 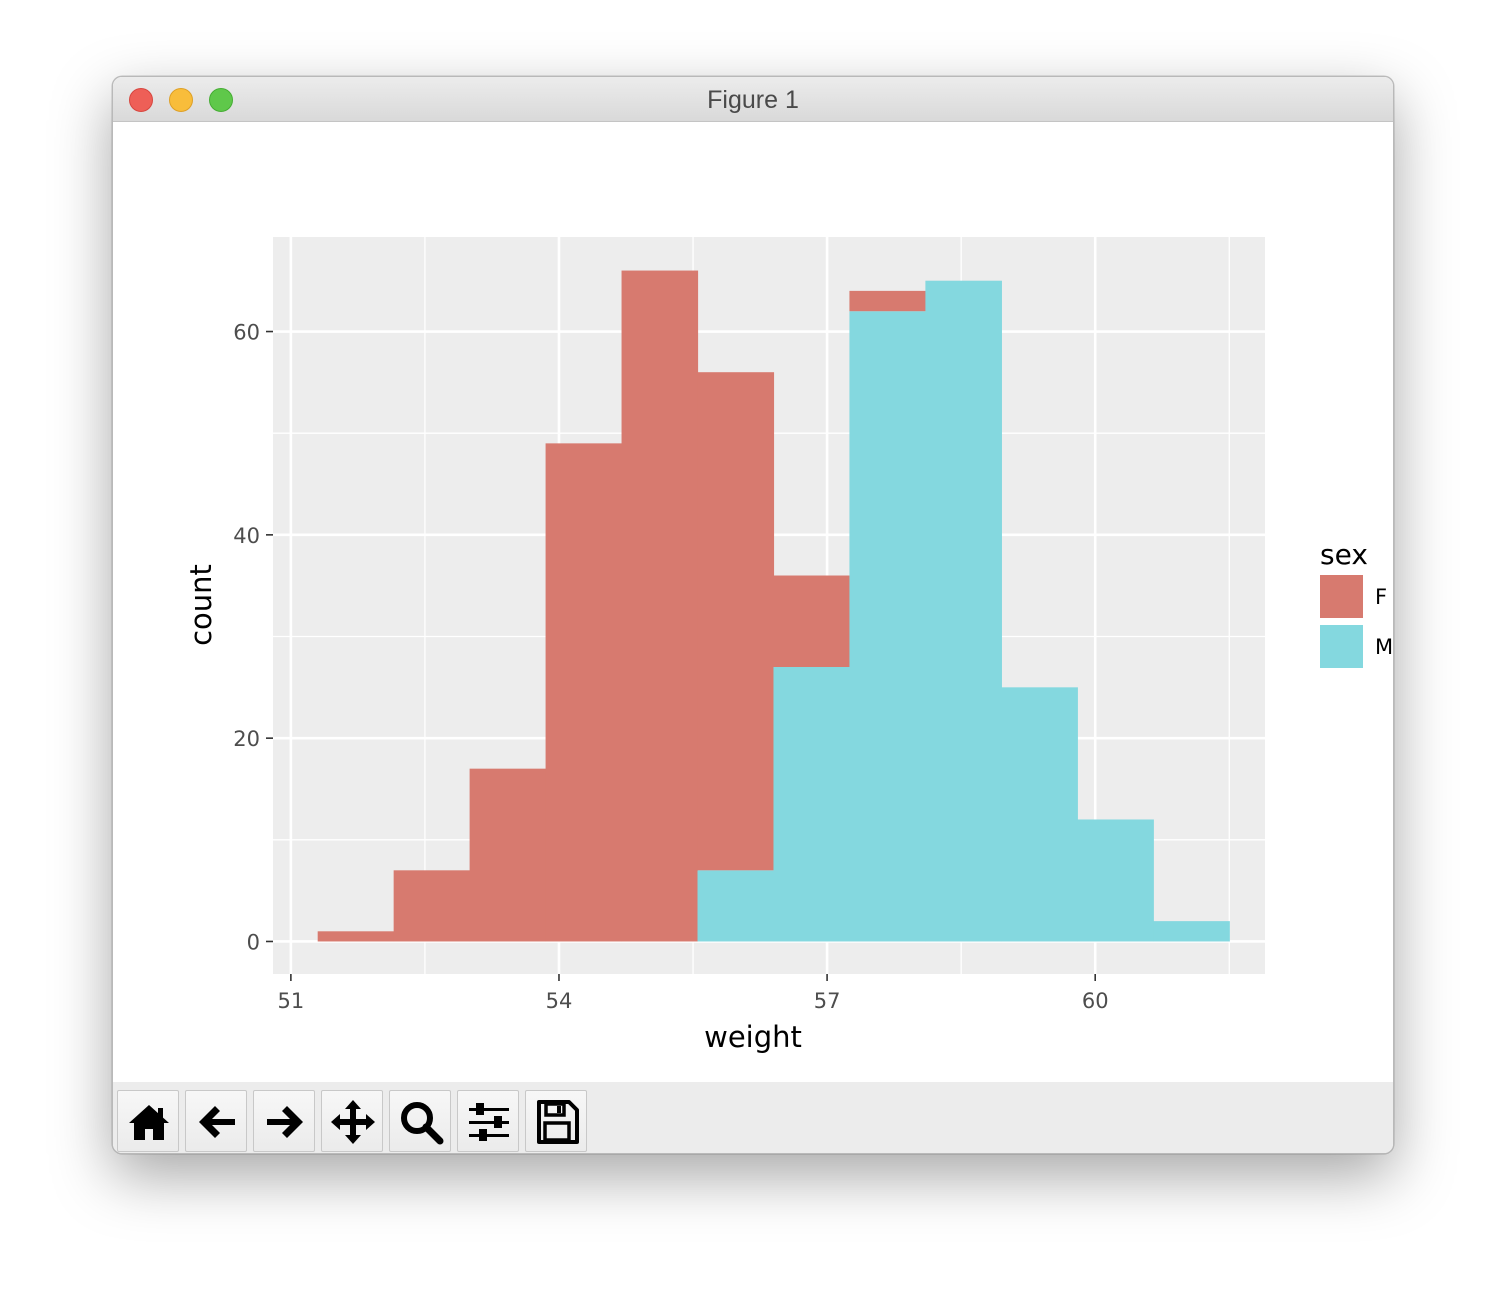 I want to click on zoom-window-button, so click(x=221, y=100).